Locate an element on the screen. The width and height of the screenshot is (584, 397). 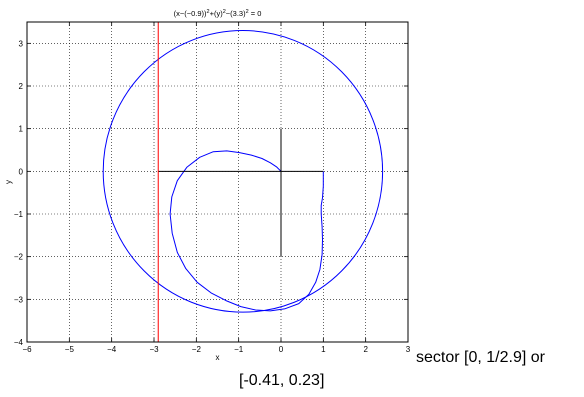
y-tick-label: −4 is located at coordinates (19, 342).